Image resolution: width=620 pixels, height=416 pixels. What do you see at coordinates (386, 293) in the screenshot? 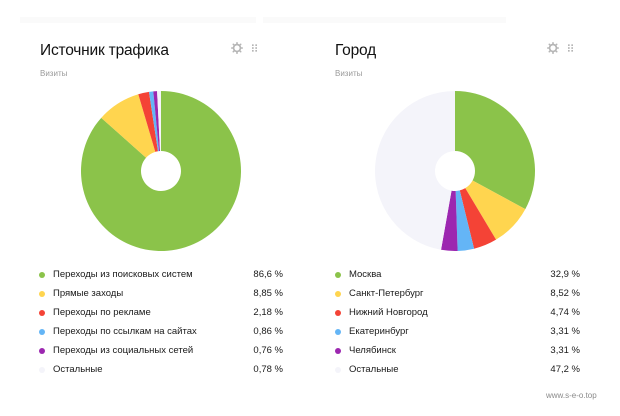
I see `legend-label: Санкт-Петербург` at bounding box center [386, 293].